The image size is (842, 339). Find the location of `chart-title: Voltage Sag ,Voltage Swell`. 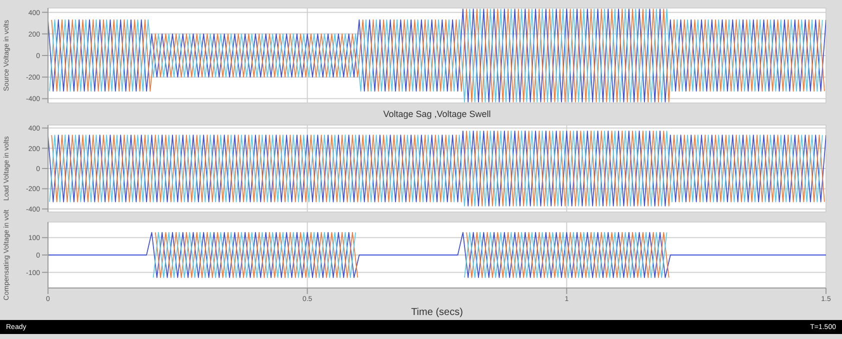

chart-title: Voltage Sag ,Voltage Swell is located at coordinates (437, 114).